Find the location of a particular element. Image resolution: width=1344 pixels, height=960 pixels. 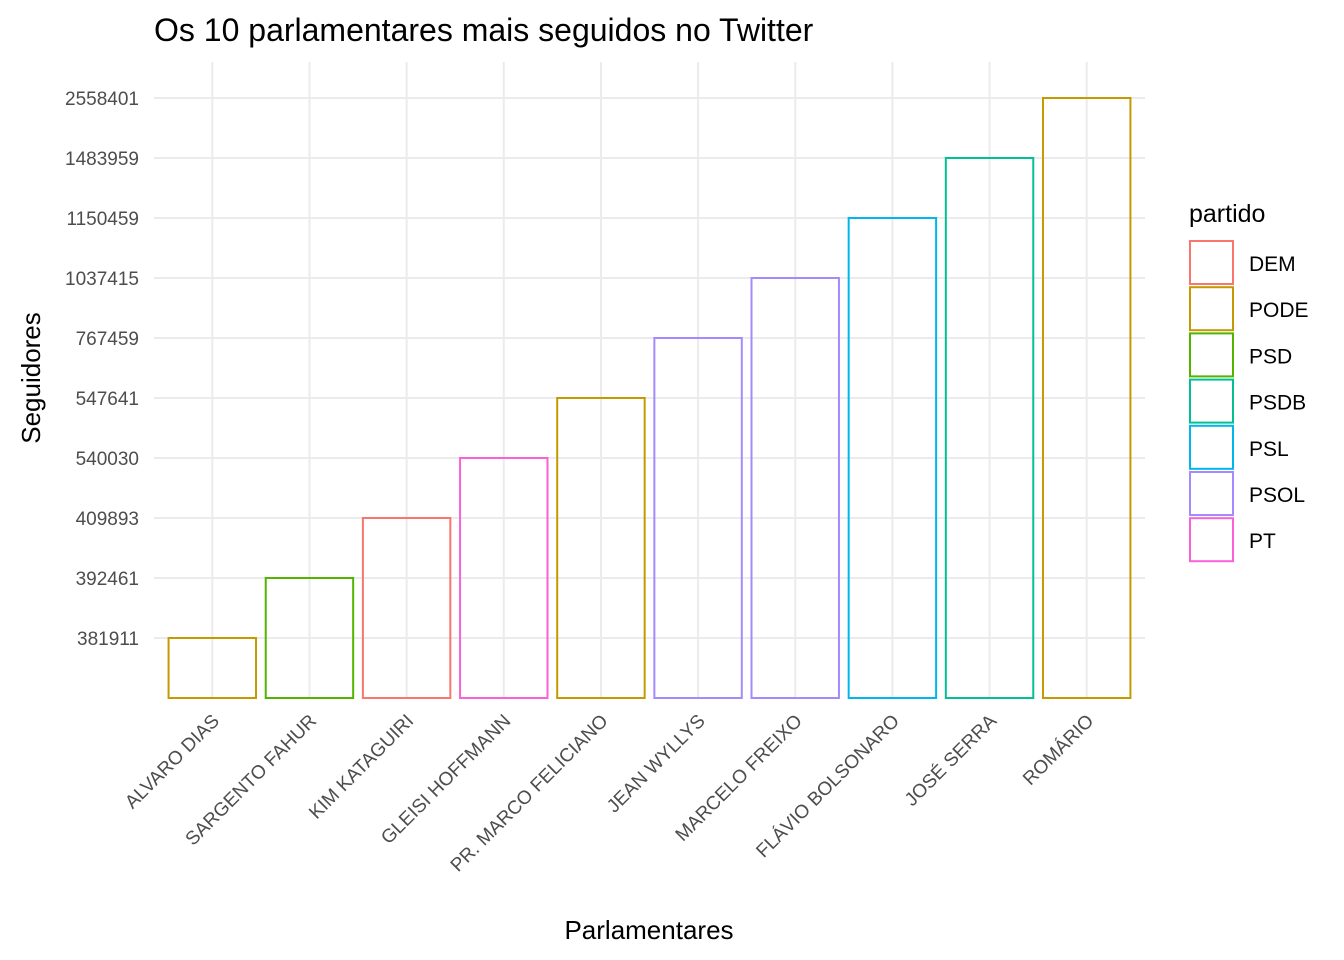

x-tick-label: JEAN WYLLYS is located at coordinates (656, 764).